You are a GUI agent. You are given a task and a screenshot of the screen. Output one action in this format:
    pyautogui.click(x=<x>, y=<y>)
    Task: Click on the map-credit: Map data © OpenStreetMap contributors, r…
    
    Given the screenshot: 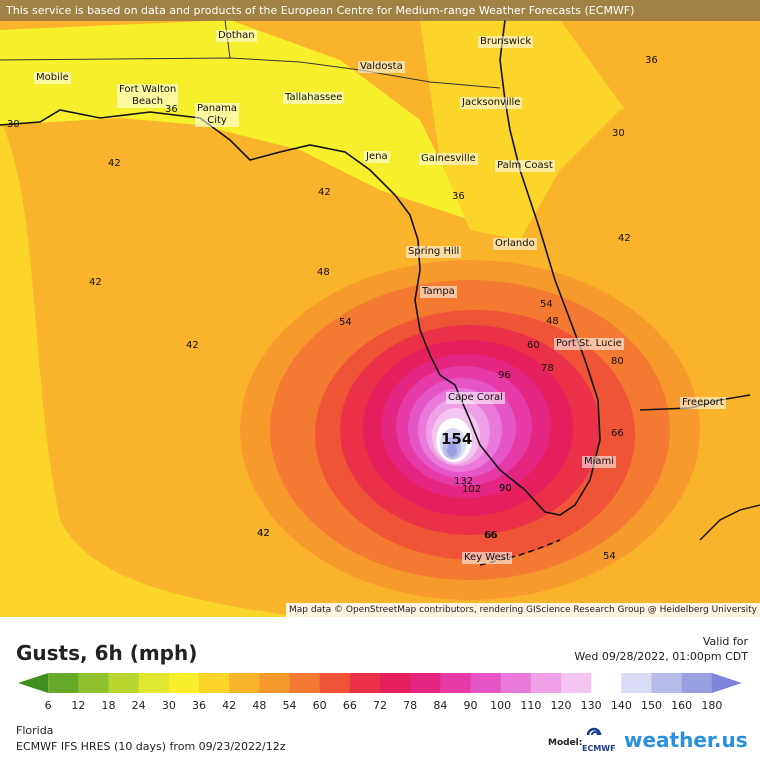 What is the action you would take?
    pyautogui.click(x=523, y=610)
    